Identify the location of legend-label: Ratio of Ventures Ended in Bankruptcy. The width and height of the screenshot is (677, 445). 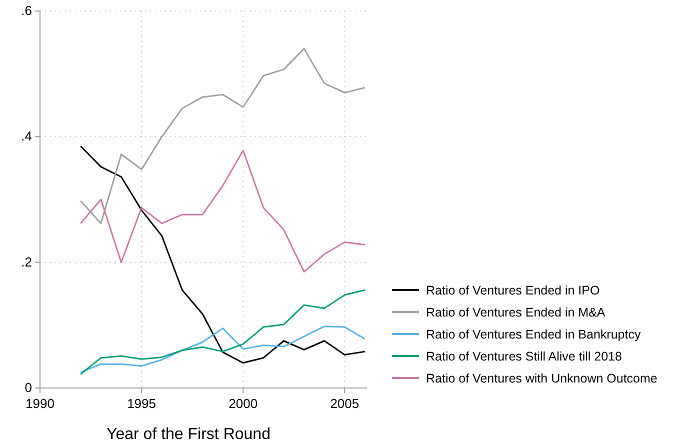
(534, 335).